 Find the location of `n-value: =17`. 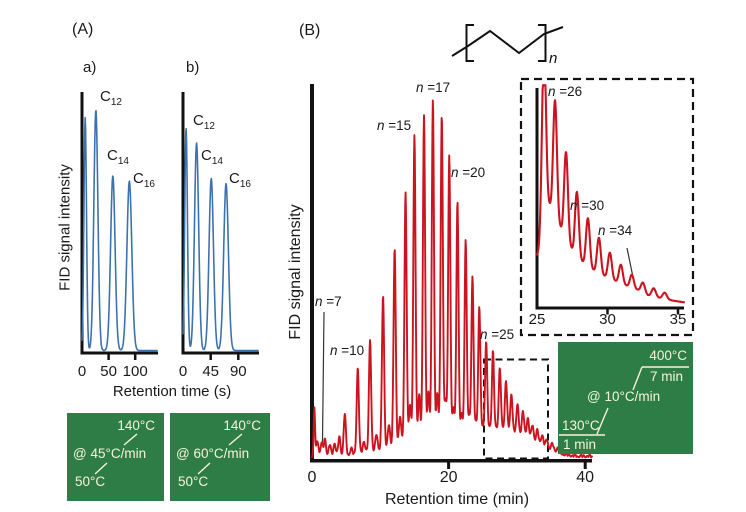

n-value: =17 is located at coordinates (437, 87).